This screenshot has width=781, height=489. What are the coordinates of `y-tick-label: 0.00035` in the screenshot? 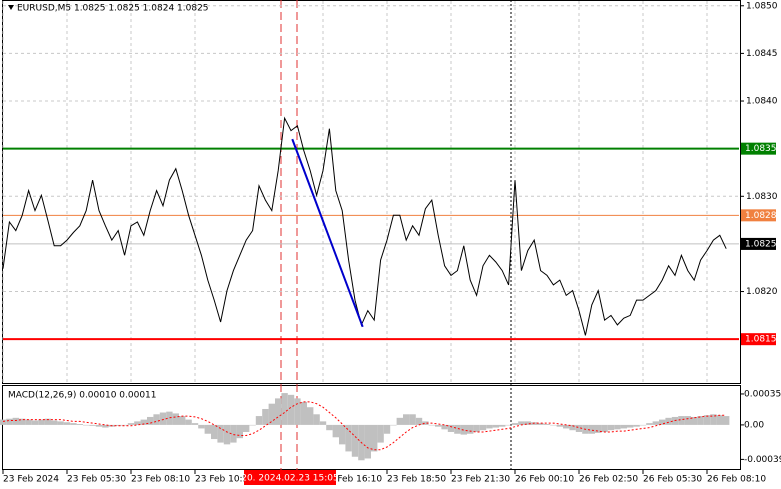 It's located at (762, 394).